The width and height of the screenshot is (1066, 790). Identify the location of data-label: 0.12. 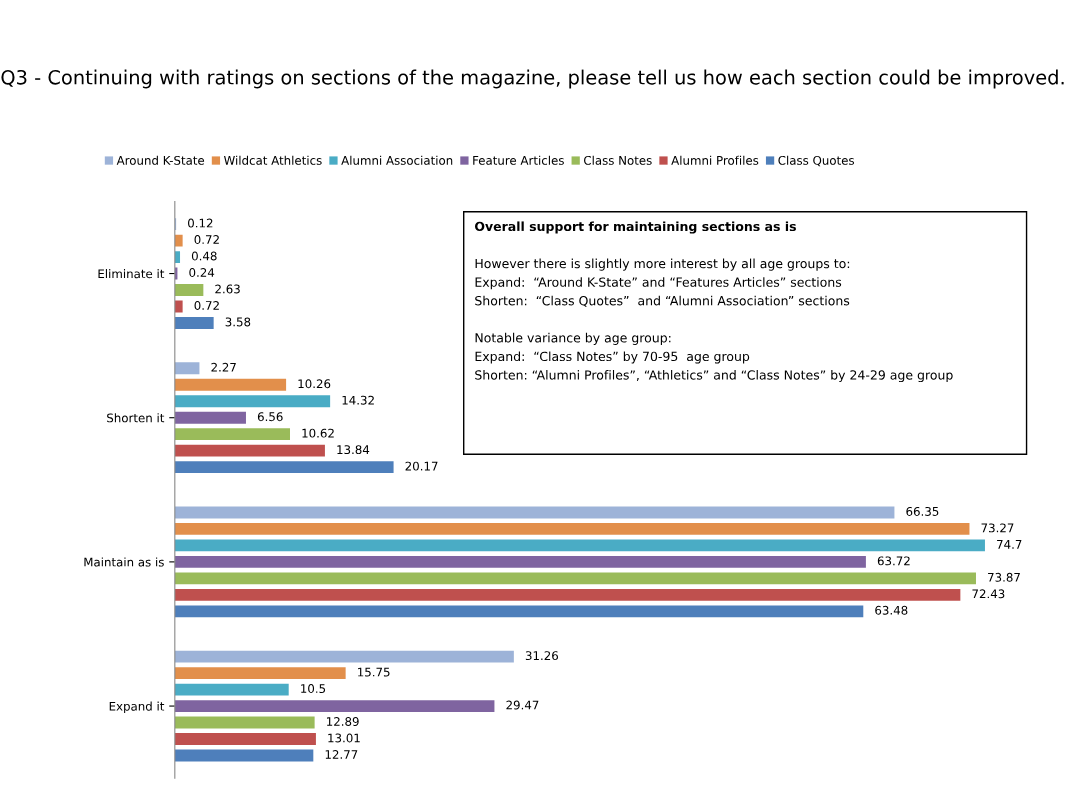
(200, 223).